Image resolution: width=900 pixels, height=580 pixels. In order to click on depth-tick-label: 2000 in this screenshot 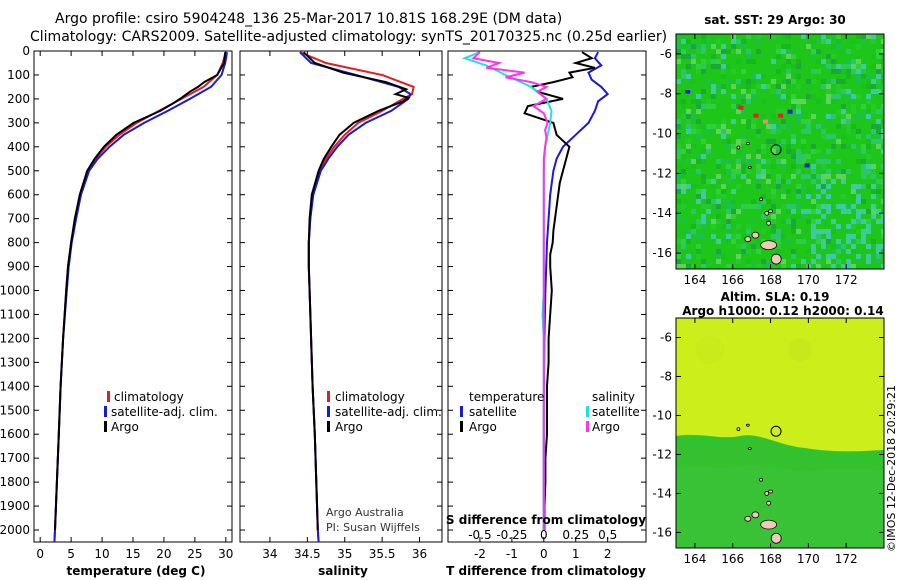, I will do `click(15, 530)`.